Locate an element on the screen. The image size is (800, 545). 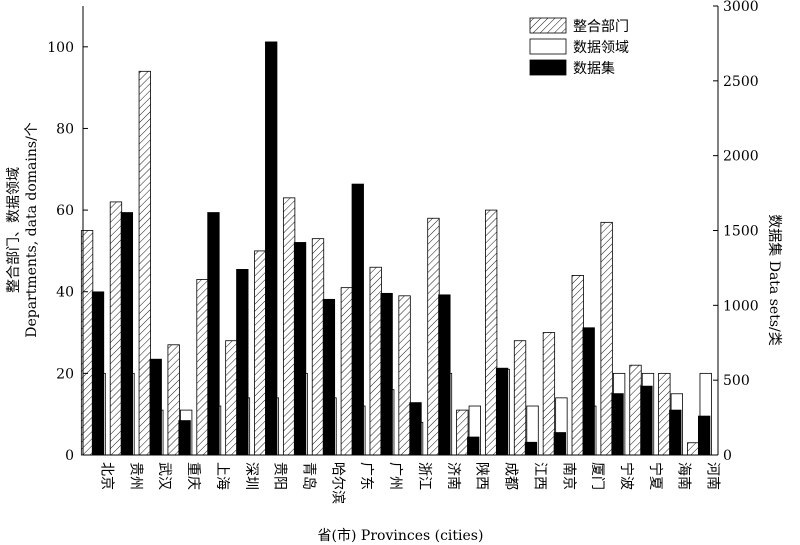
y-left-tick-label: 40 is located at coordinates (65, 293).